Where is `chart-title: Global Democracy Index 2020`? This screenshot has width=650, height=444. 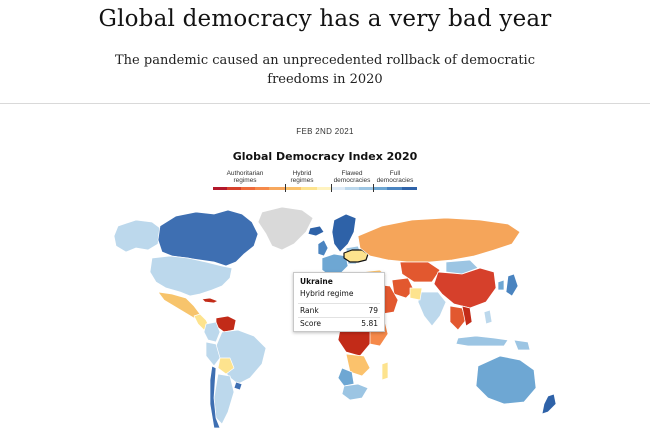
chart-title: Global Democracy Index 2020 is located at coordinates (325, 156).